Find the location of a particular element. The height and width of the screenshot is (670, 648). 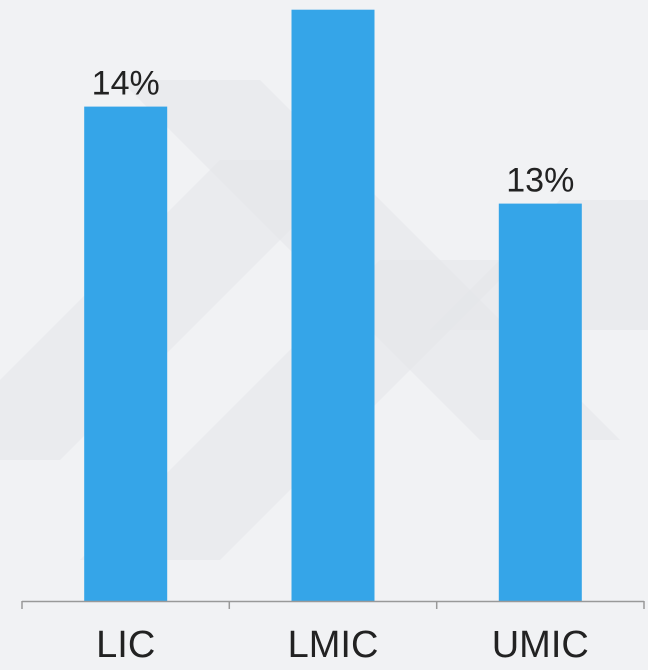

data-label-umic: 13% is located at coordinates (540, 181).